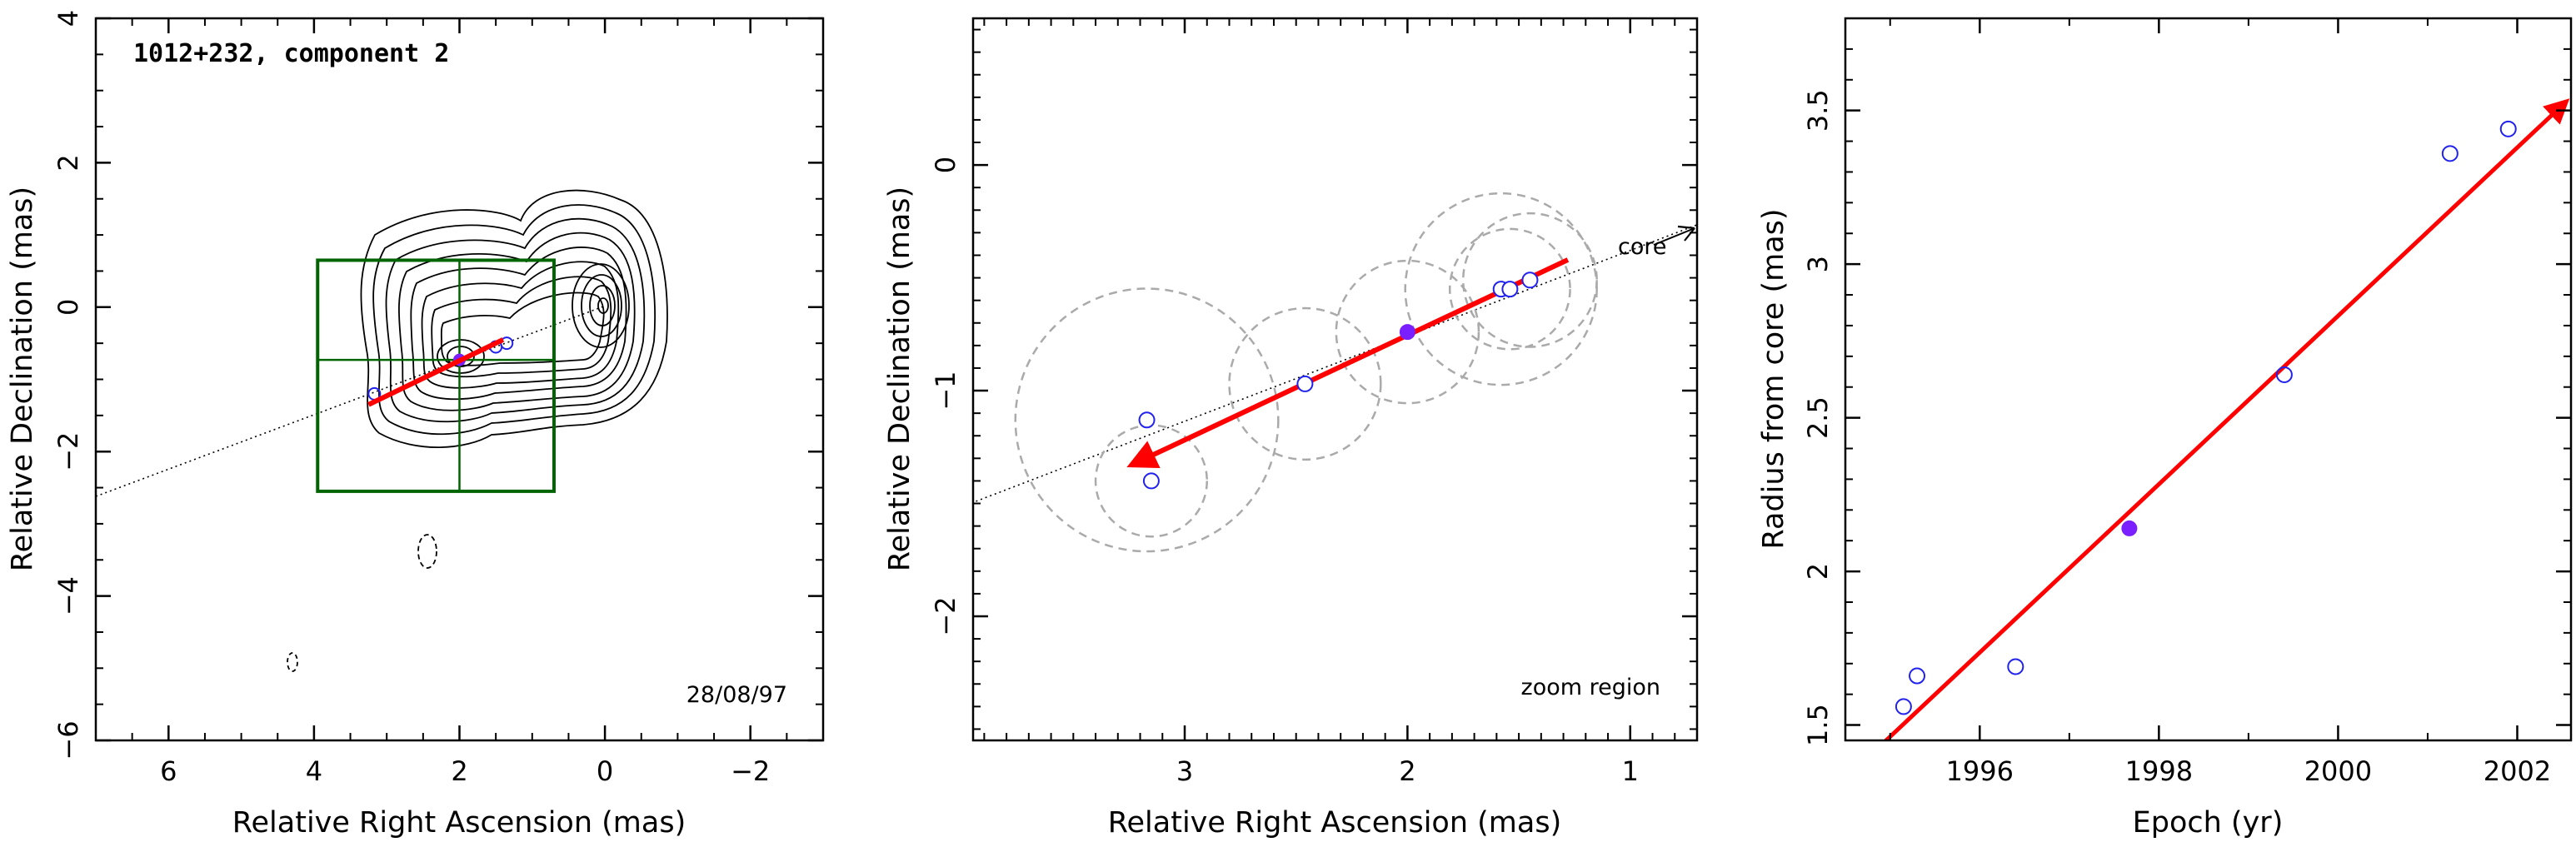 The width and height of the screenshot is (2576, 847). I want to click on panel1-ytick-label: 4, so click(68, 18).